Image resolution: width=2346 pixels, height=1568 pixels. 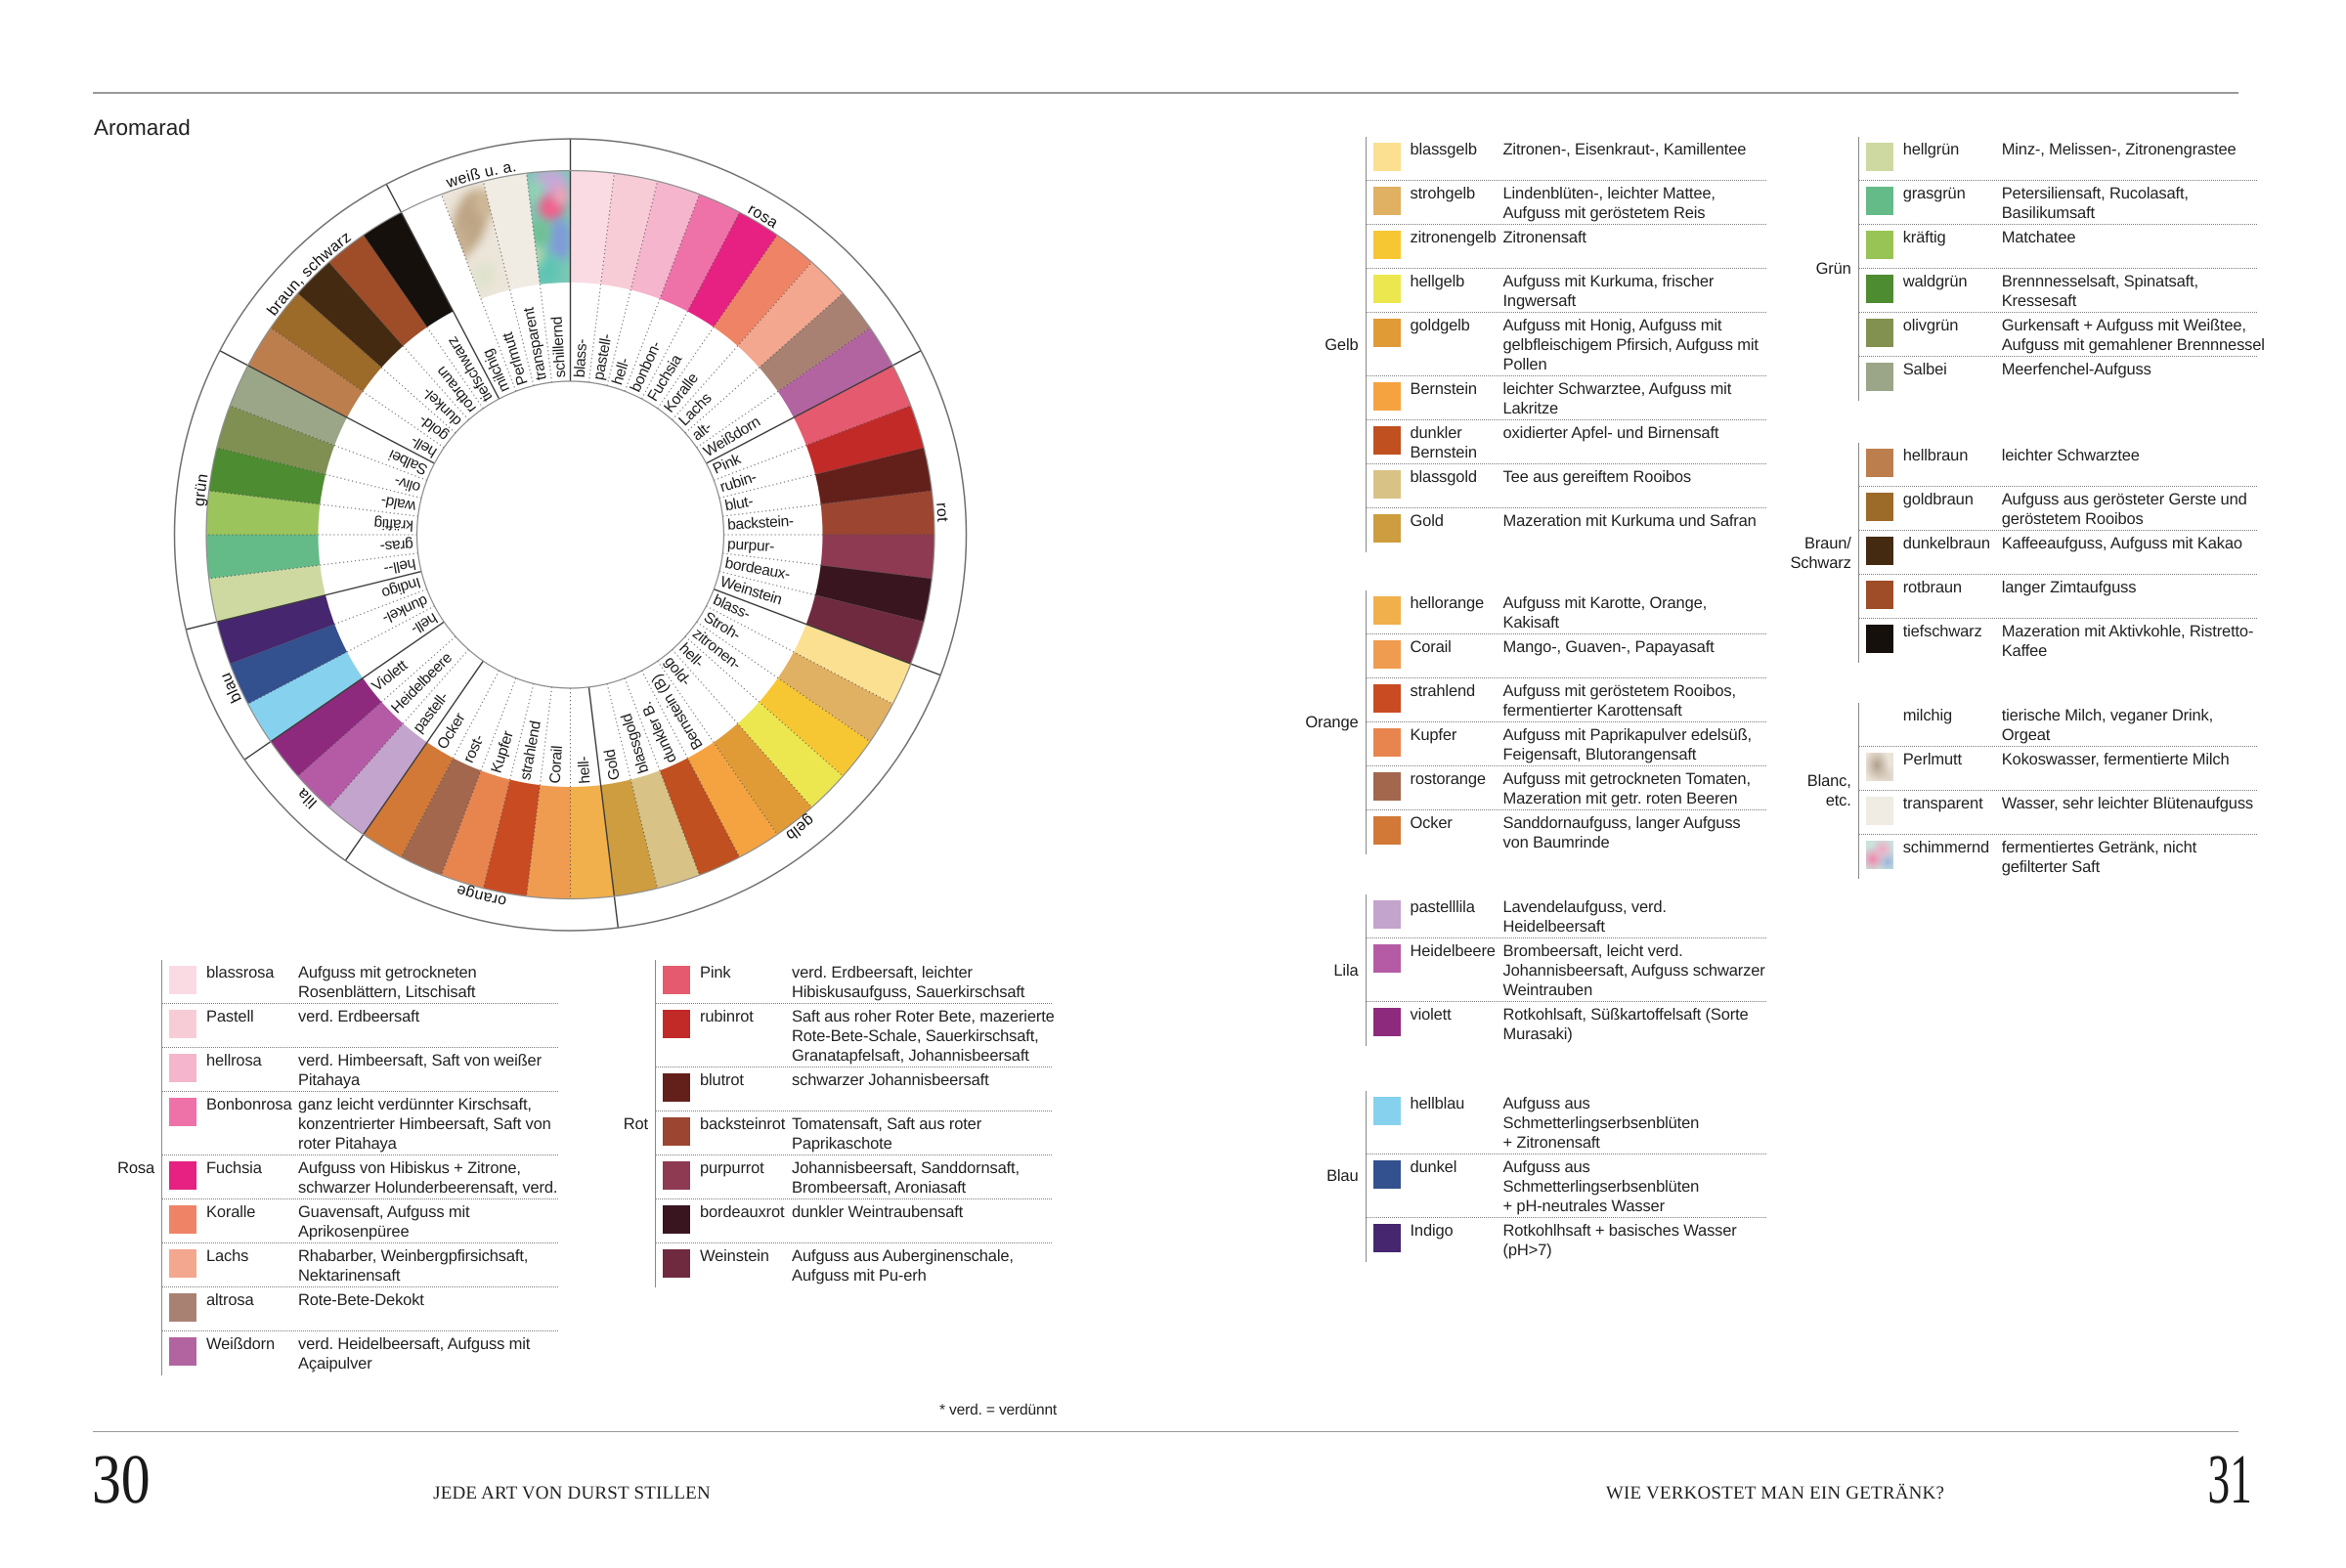 I want to click on svg-text: hell-, so click(x=585, y=770).